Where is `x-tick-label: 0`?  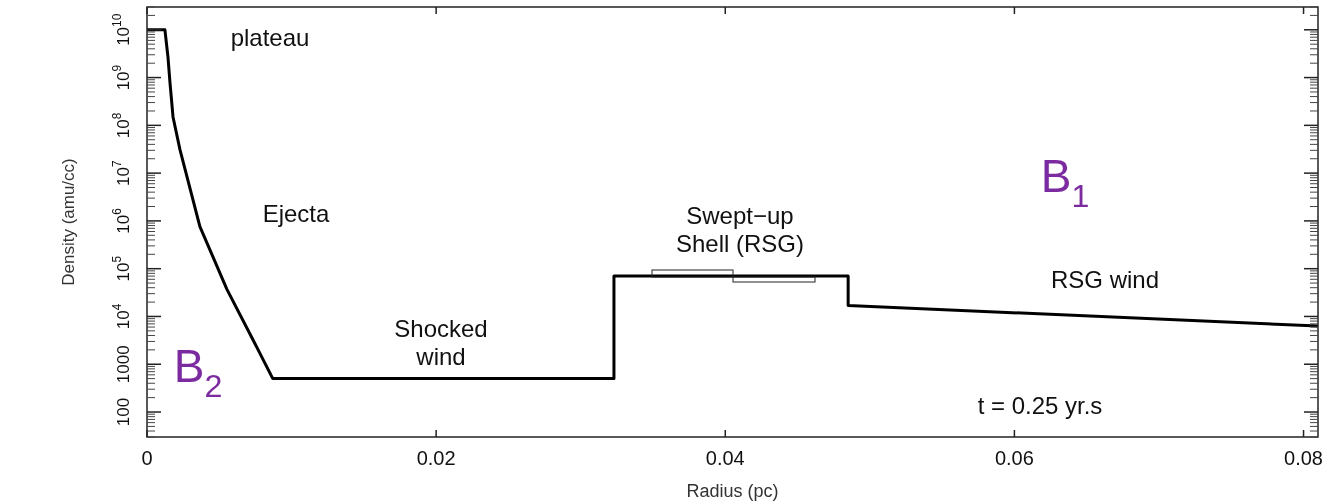 x-tick-label: 0 is located at coordinates (147, 458).